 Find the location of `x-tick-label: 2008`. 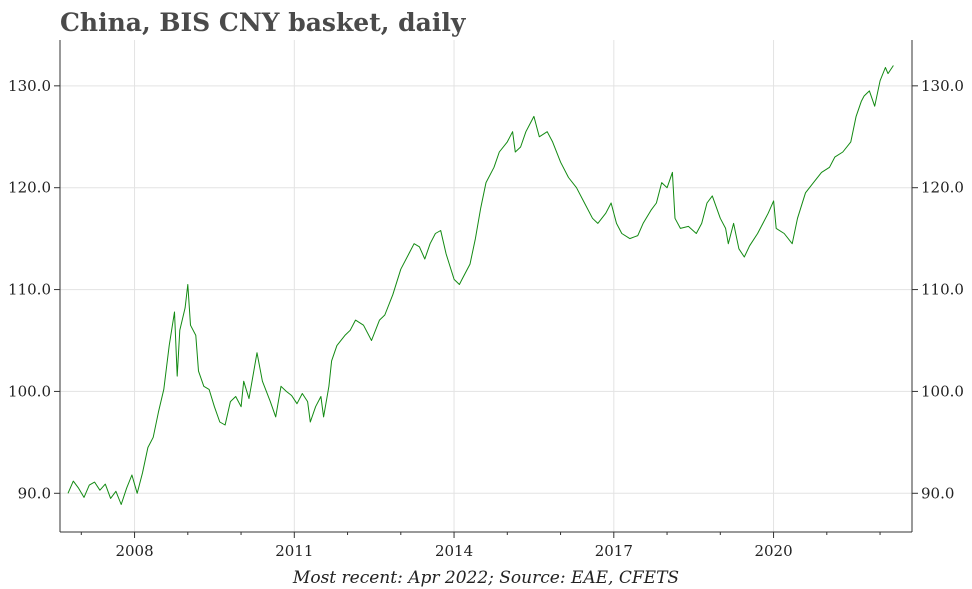

x-tick-label: 2008 is located at coordinates (134, 551).